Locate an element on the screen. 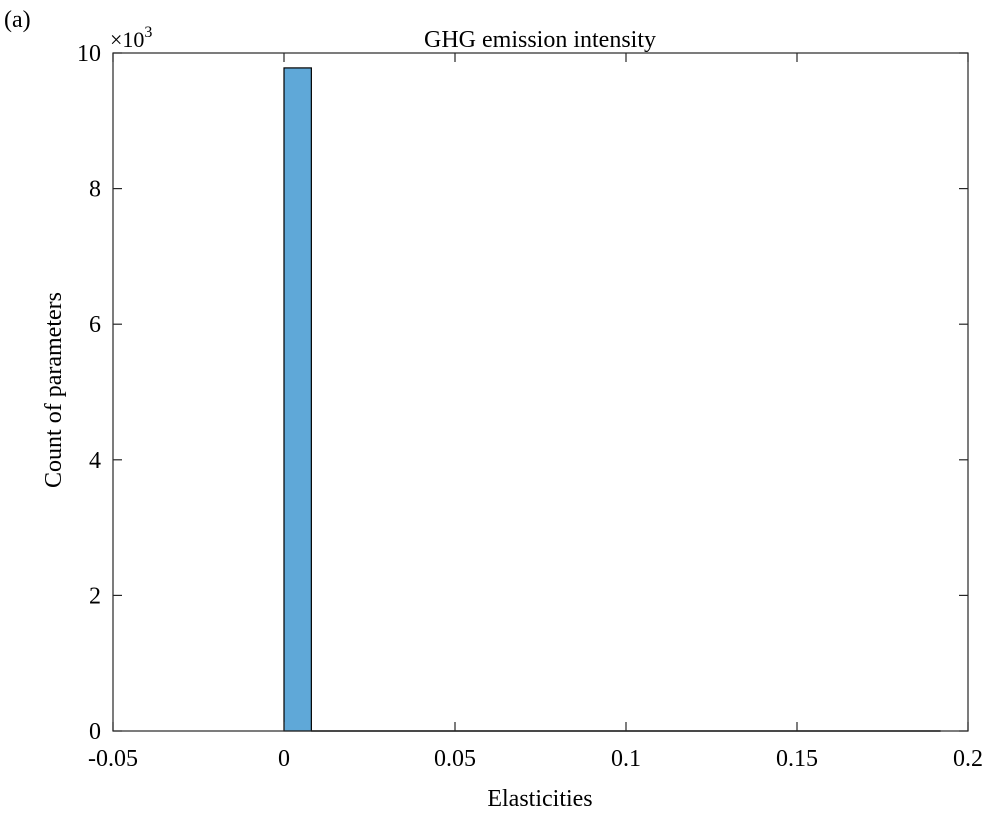 This screenshot has width=992, height=814. x-tick-label: -0.05 is located at coordinates (113, 759).